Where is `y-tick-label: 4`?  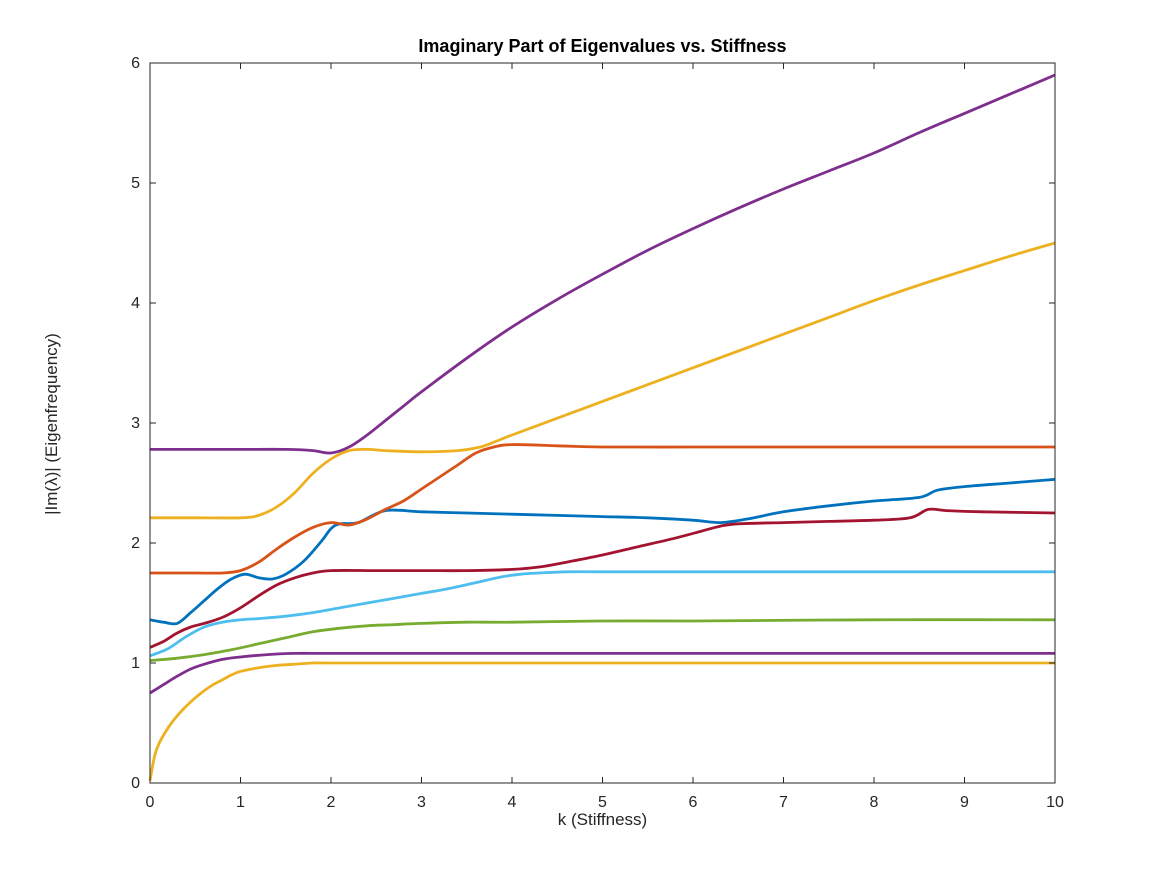 y-tick-label: 4 is located at coordinates (135, 303).